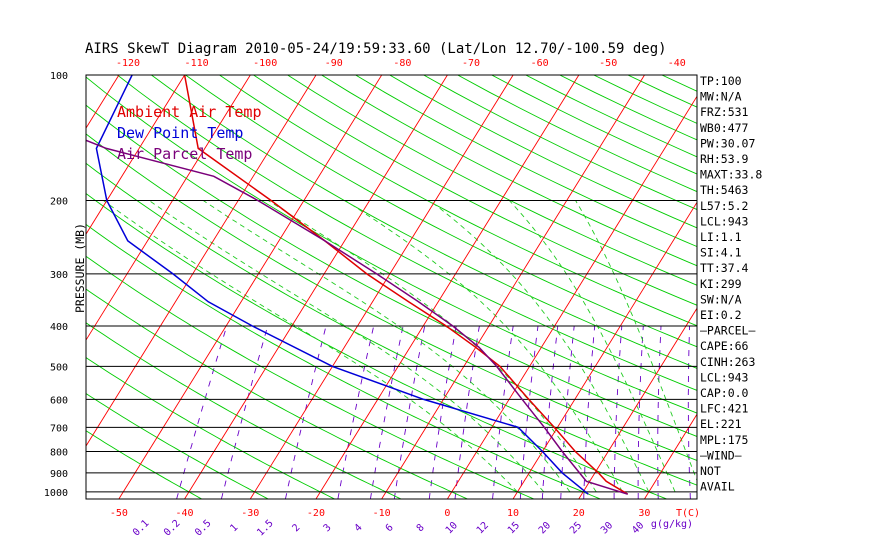 The image size is (870, 560). What do you see at coordinates (390, 528) in the screenshot?
I see `mixing-ratio-tick-label: 6` at bounding box center [390, 528].